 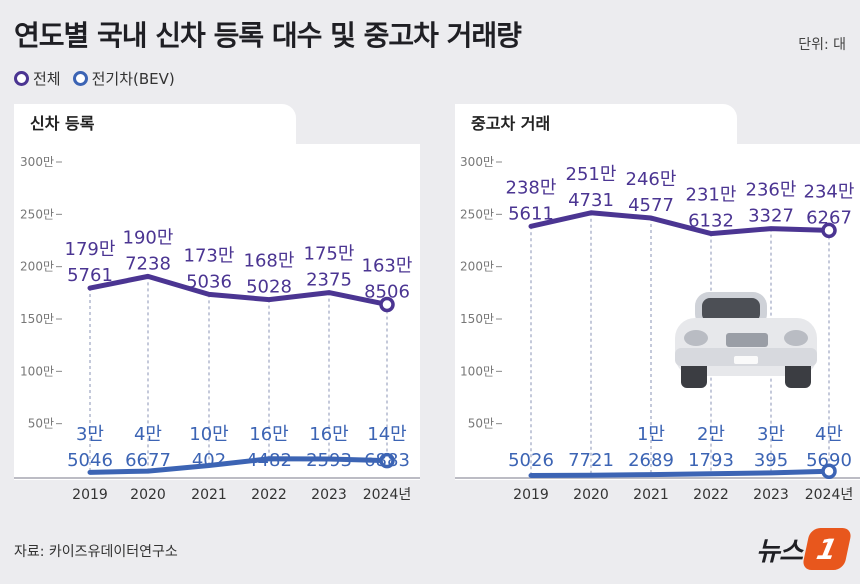 What do you see at coordinates (651, 205) in the screenshot?
I see `data-label-bottom: 4577` at bounding box center [651, 205].